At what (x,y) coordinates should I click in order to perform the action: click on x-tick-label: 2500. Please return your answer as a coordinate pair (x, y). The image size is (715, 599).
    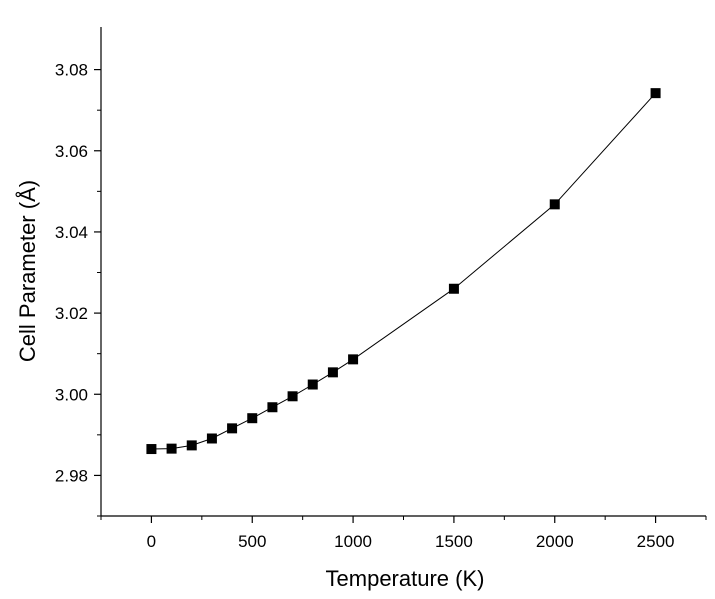
    Looking at the image, I should click on (656, 541).